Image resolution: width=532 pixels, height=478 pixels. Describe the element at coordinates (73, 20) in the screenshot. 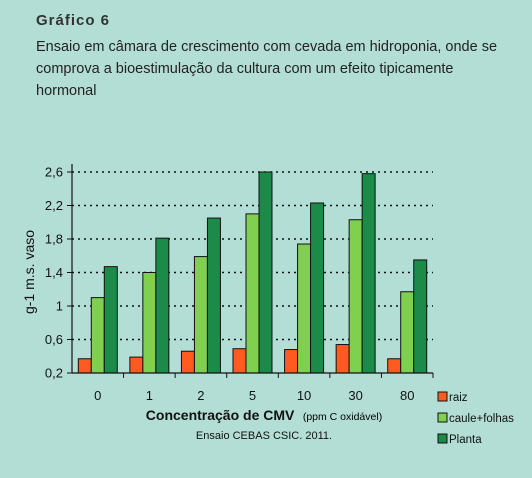

I see `chart-heading: Gráfico 6` at that location.